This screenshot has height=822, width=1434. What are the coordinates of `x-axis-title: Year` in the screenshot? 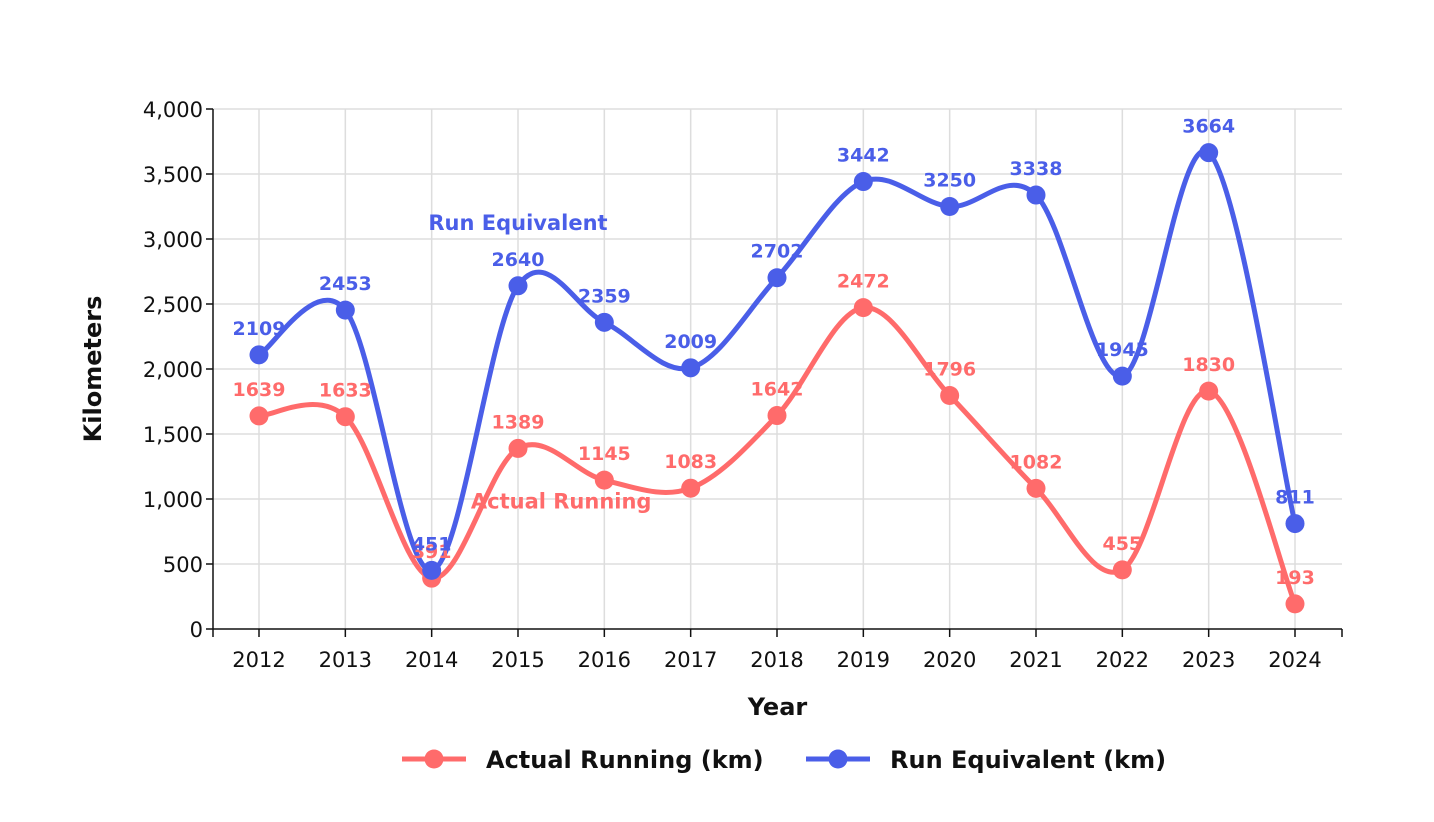 It's located at (777, 707).